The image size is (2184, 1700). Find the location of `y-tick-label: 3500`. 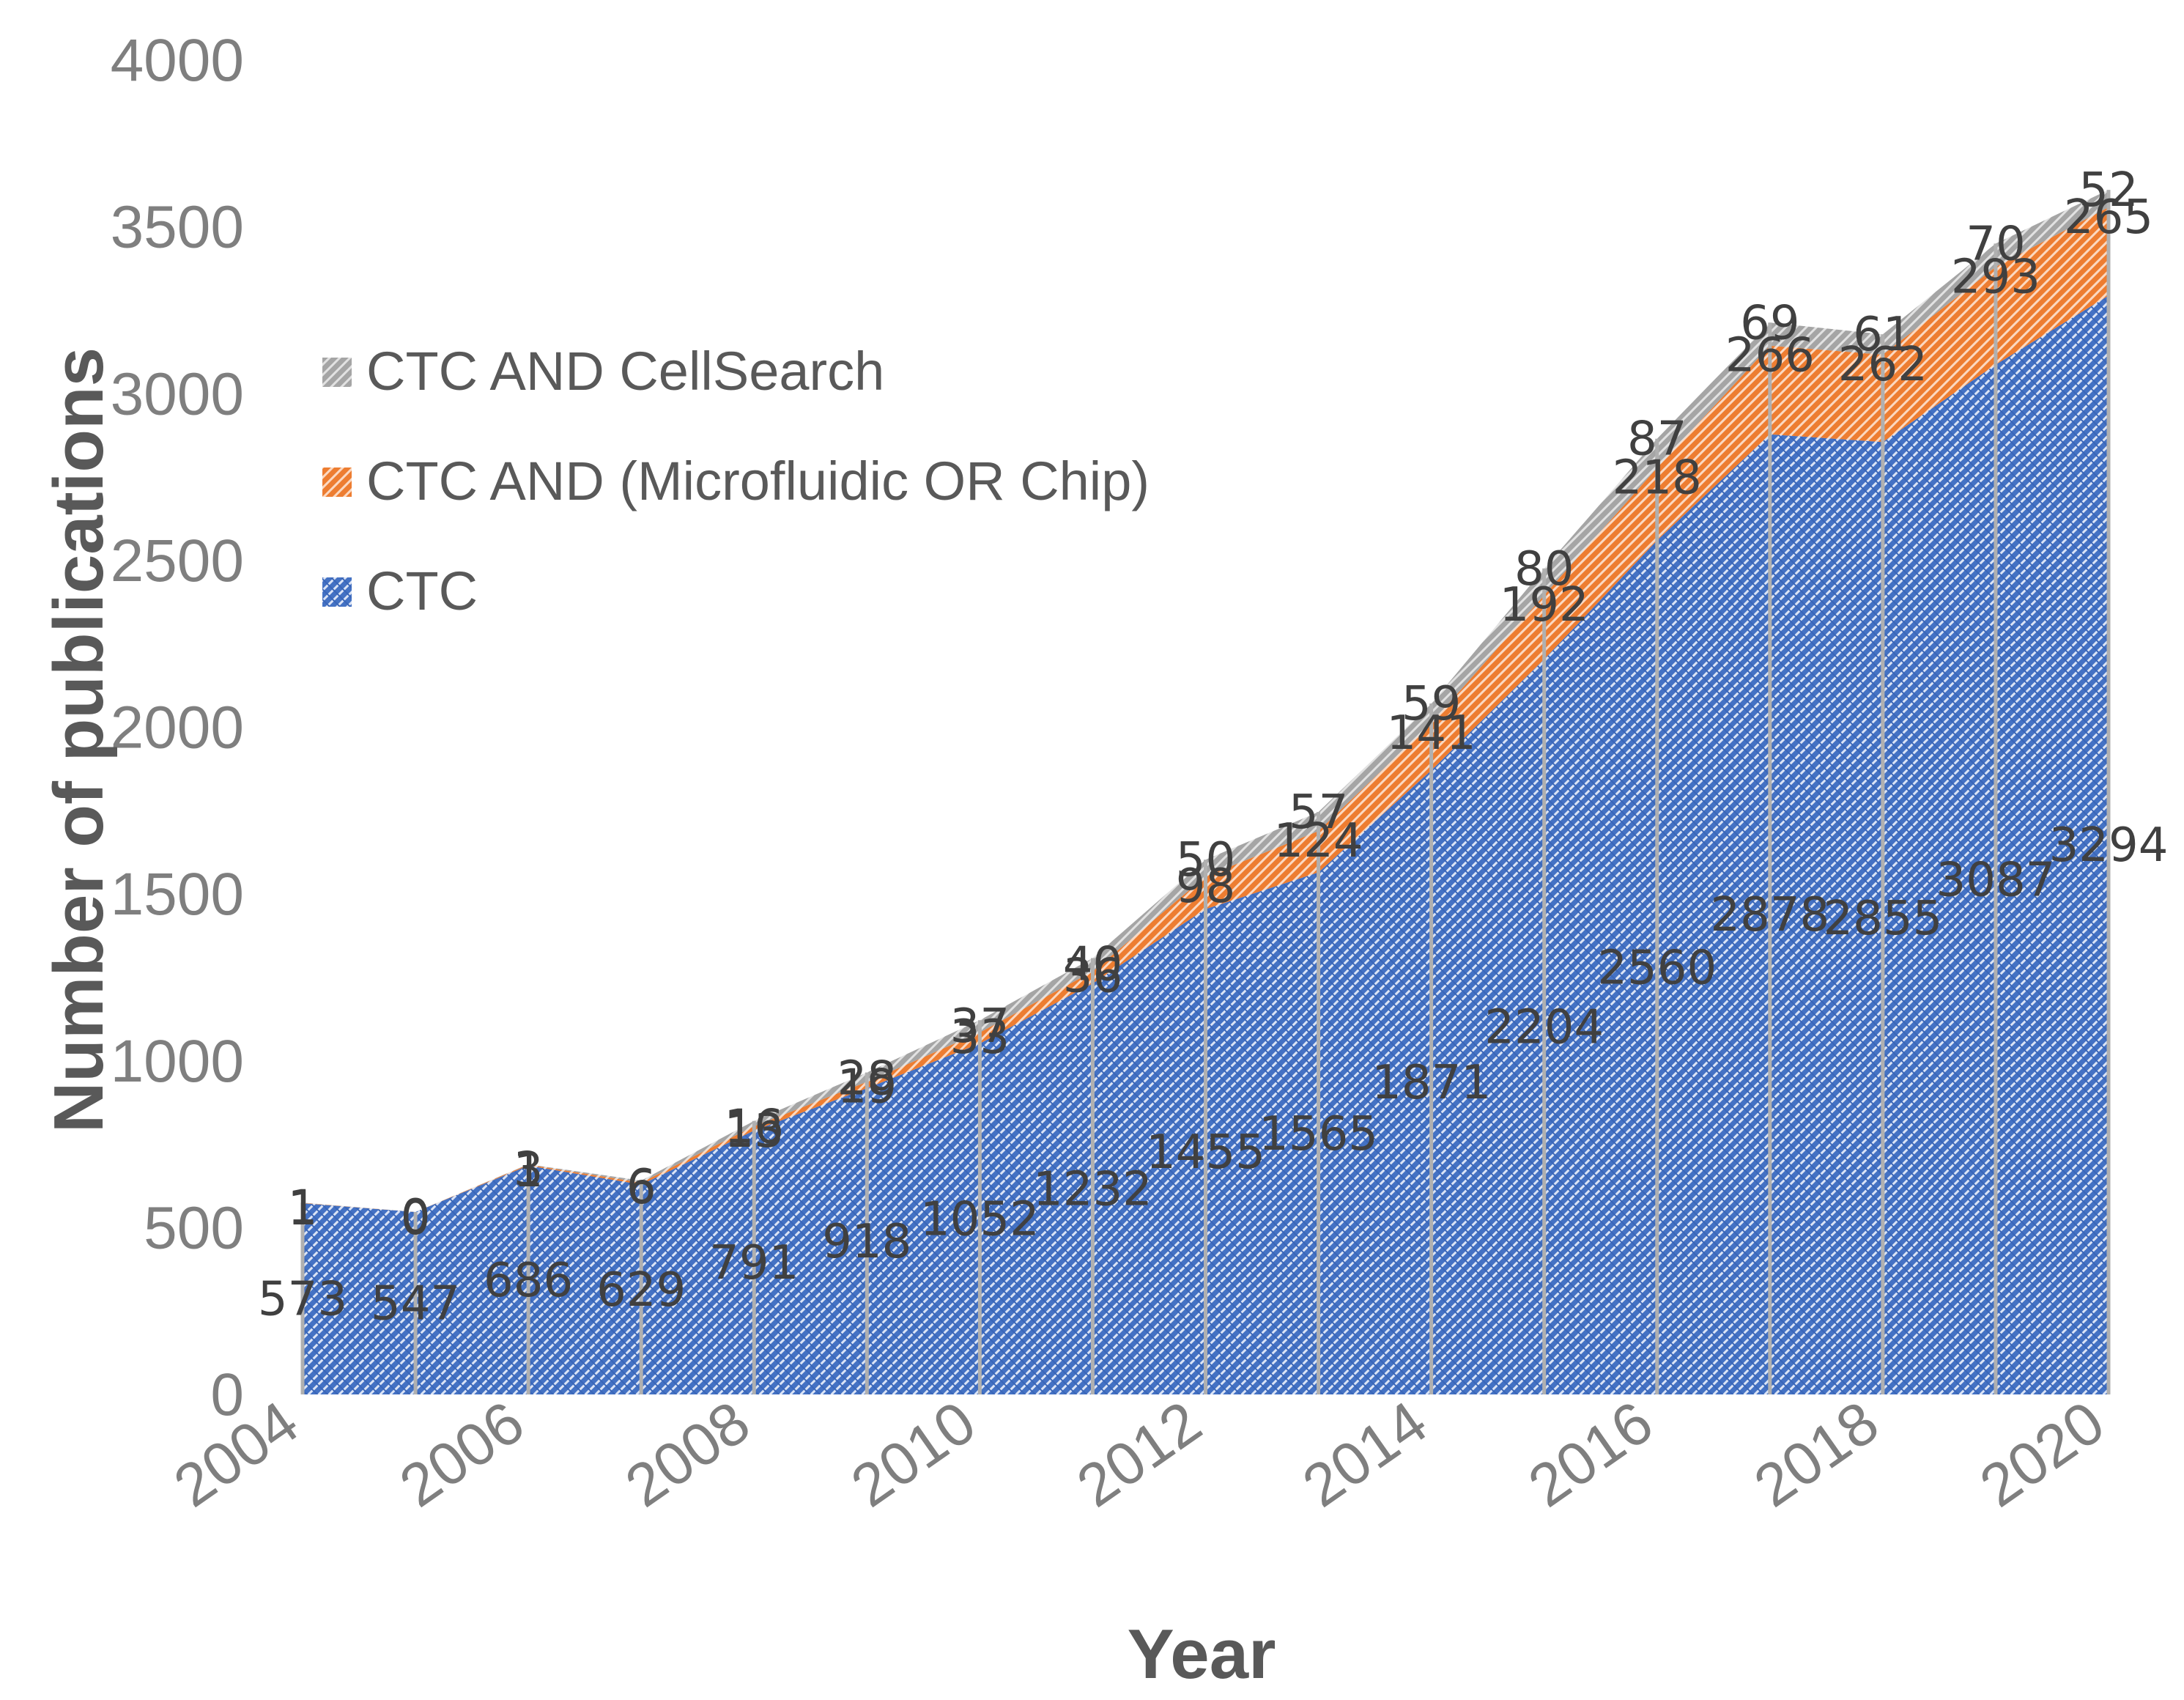

y-tick-label: 3500 is located at coordinates (177, 227).